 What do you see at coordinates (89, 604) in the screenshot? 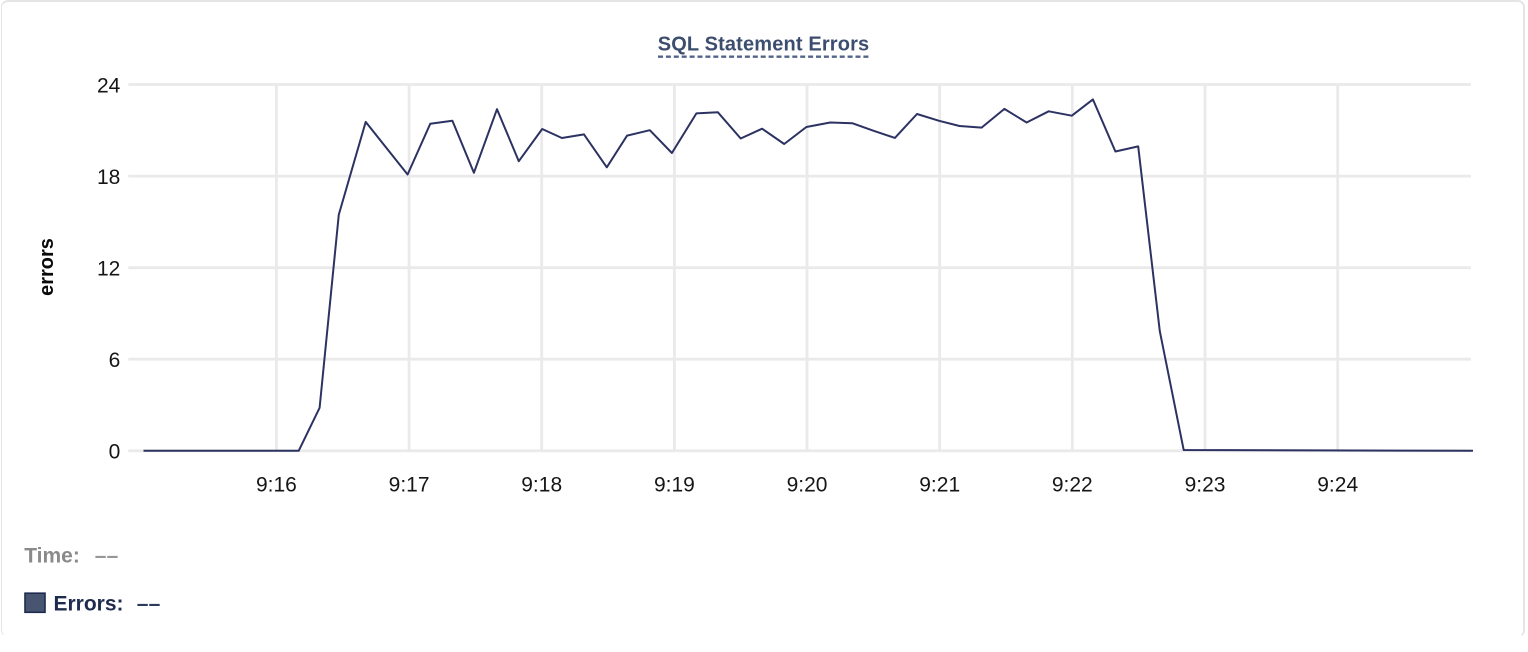
I see `svg-text: Errors:` at bounding box center [89, 604].